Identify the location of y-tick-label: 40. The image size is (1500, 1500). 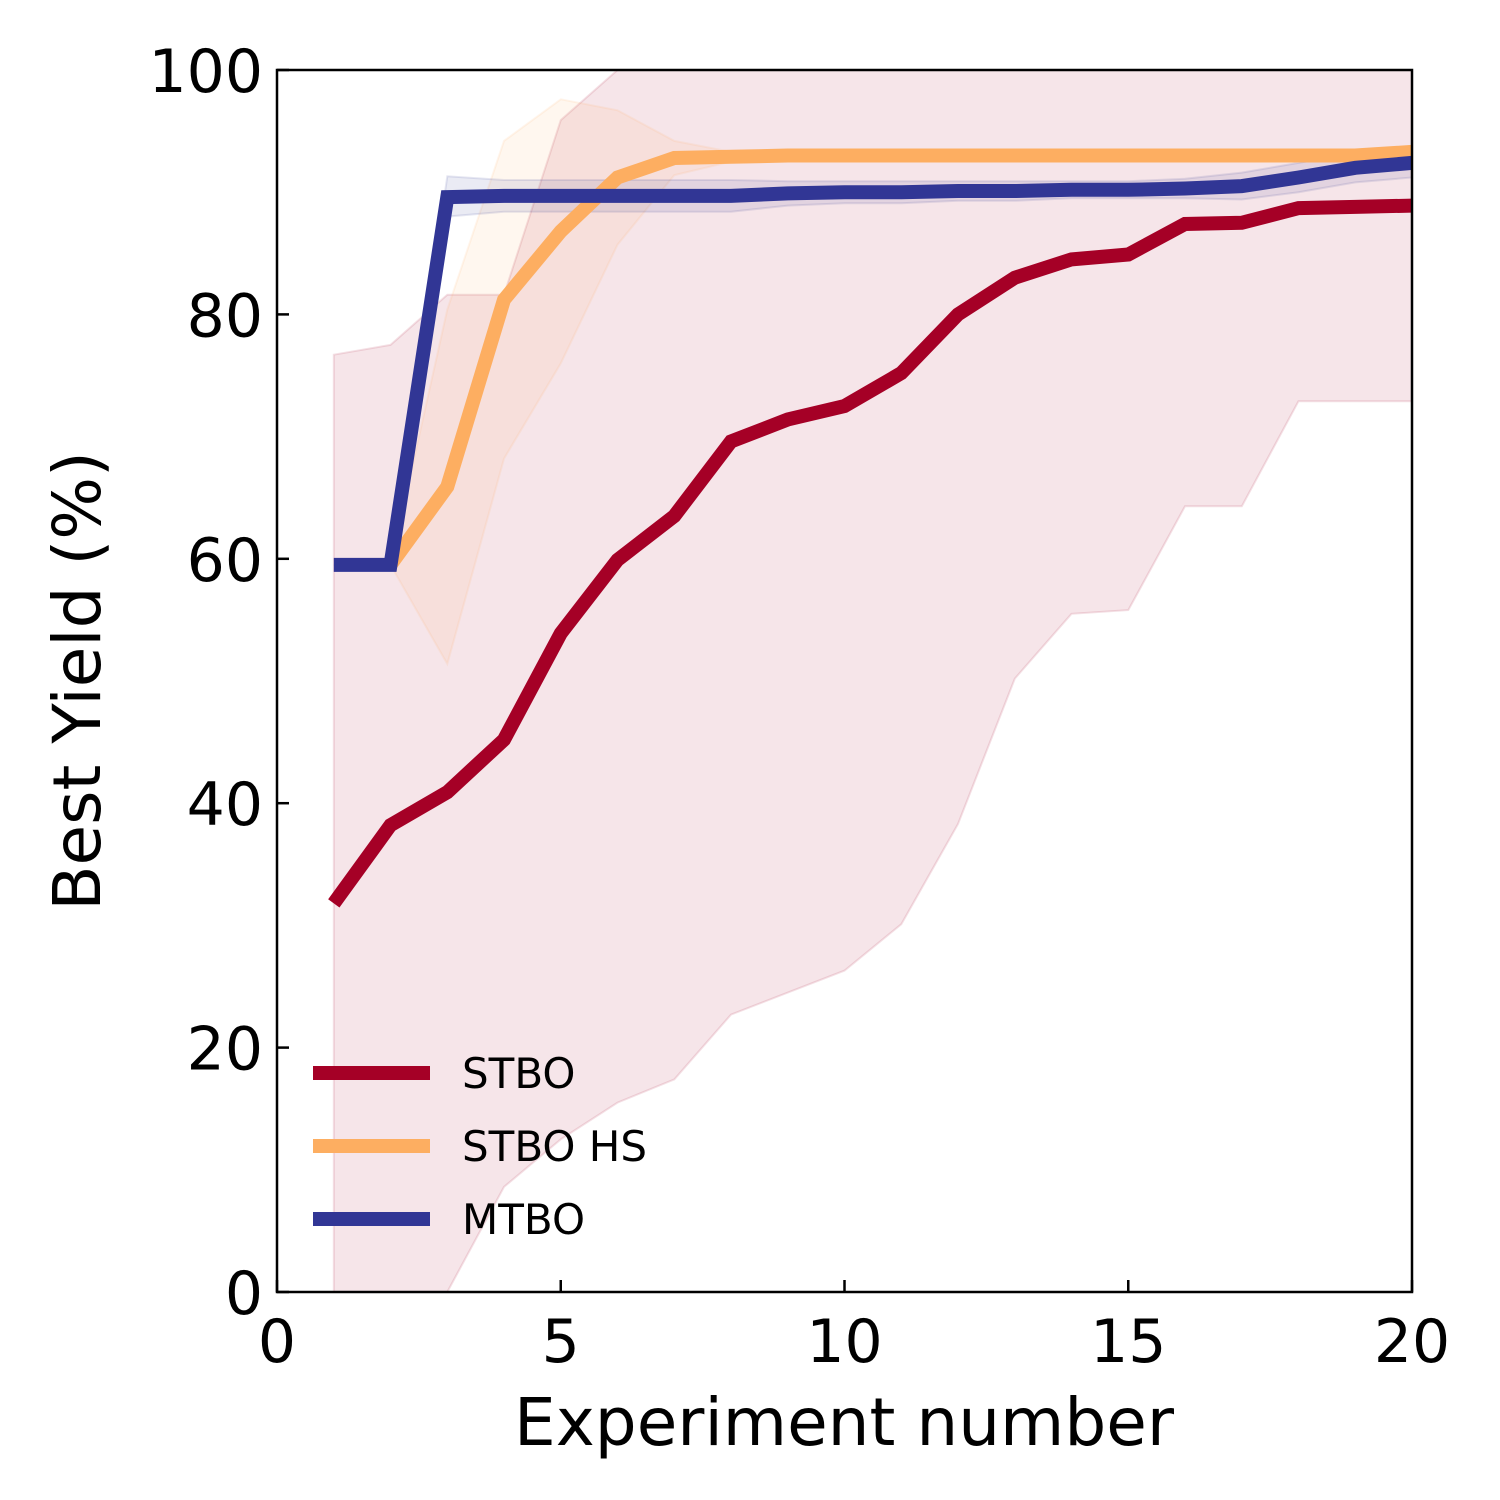
(225, 805).